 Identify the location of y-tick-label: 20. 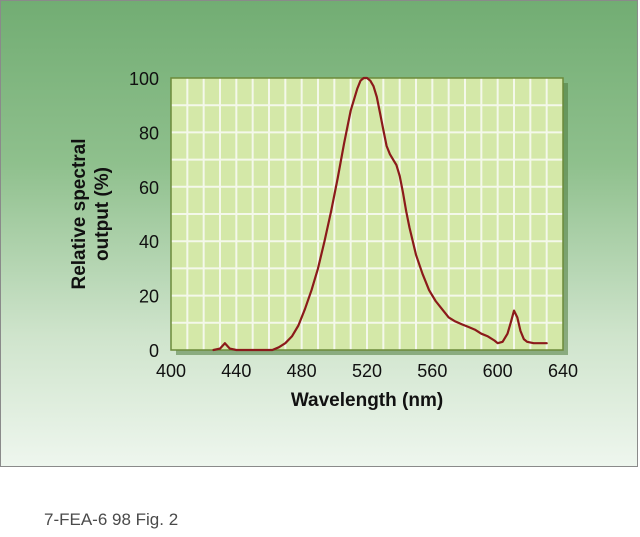
(149, 297).